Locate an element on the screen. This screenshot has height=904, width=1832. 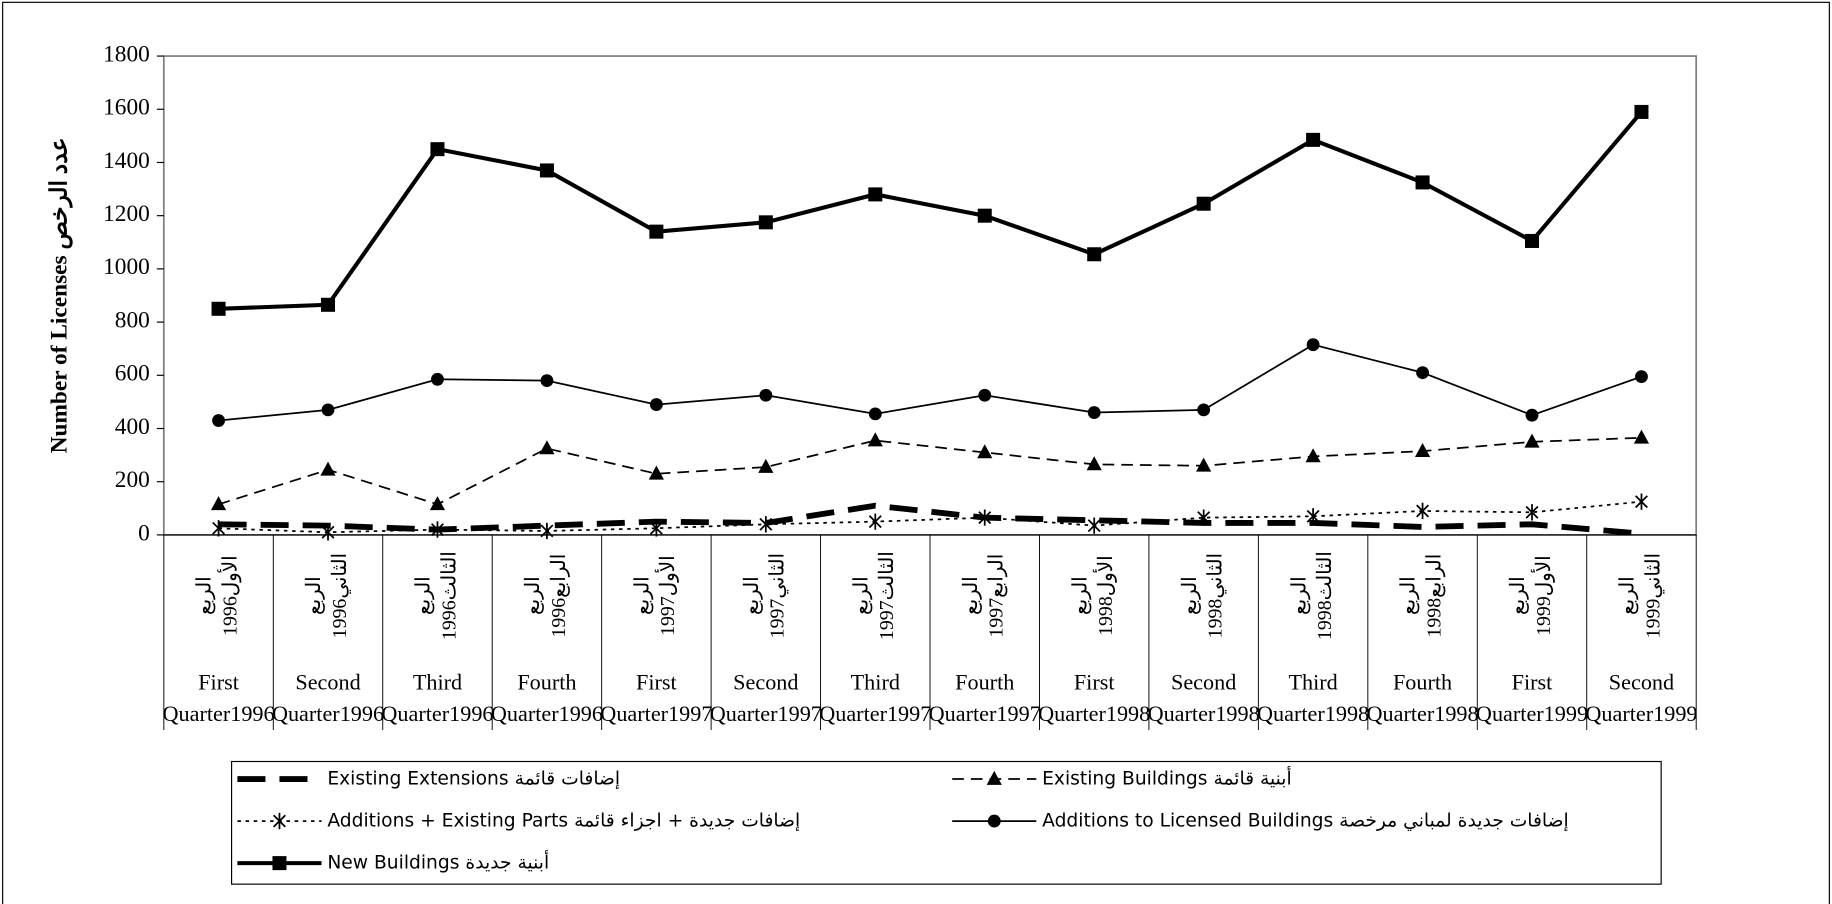
x-tick-label: Second Quarter1999 is located at coordinates (1641, 698).